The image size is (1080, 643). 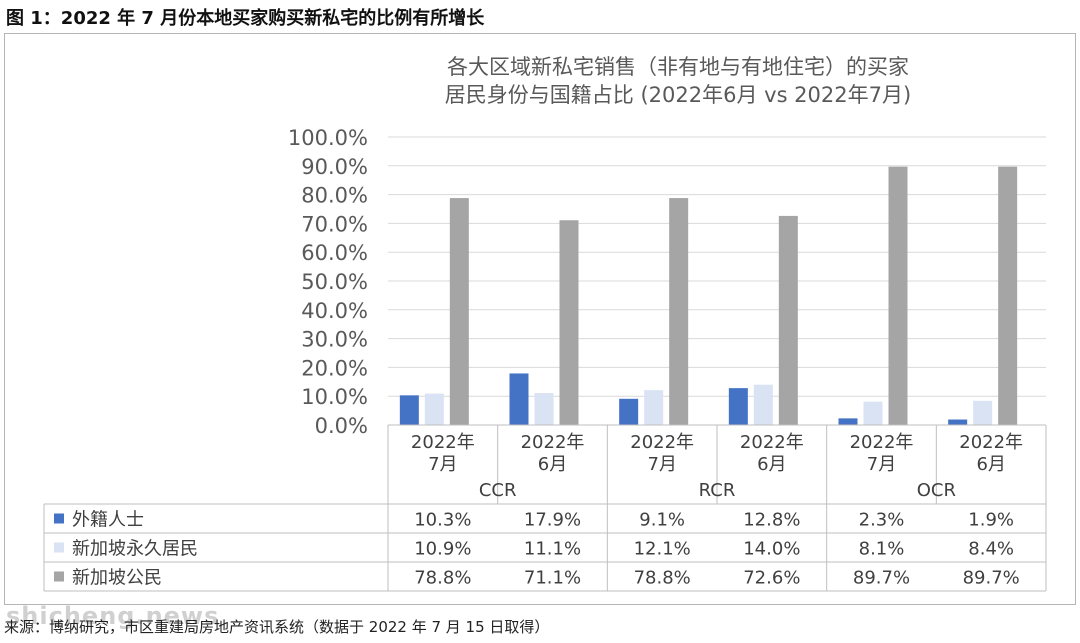 What do you see at coordinates (334, 397) in the screenshot?
I see `y-tick-label: 10.0%` at bounding box center [334, 397].